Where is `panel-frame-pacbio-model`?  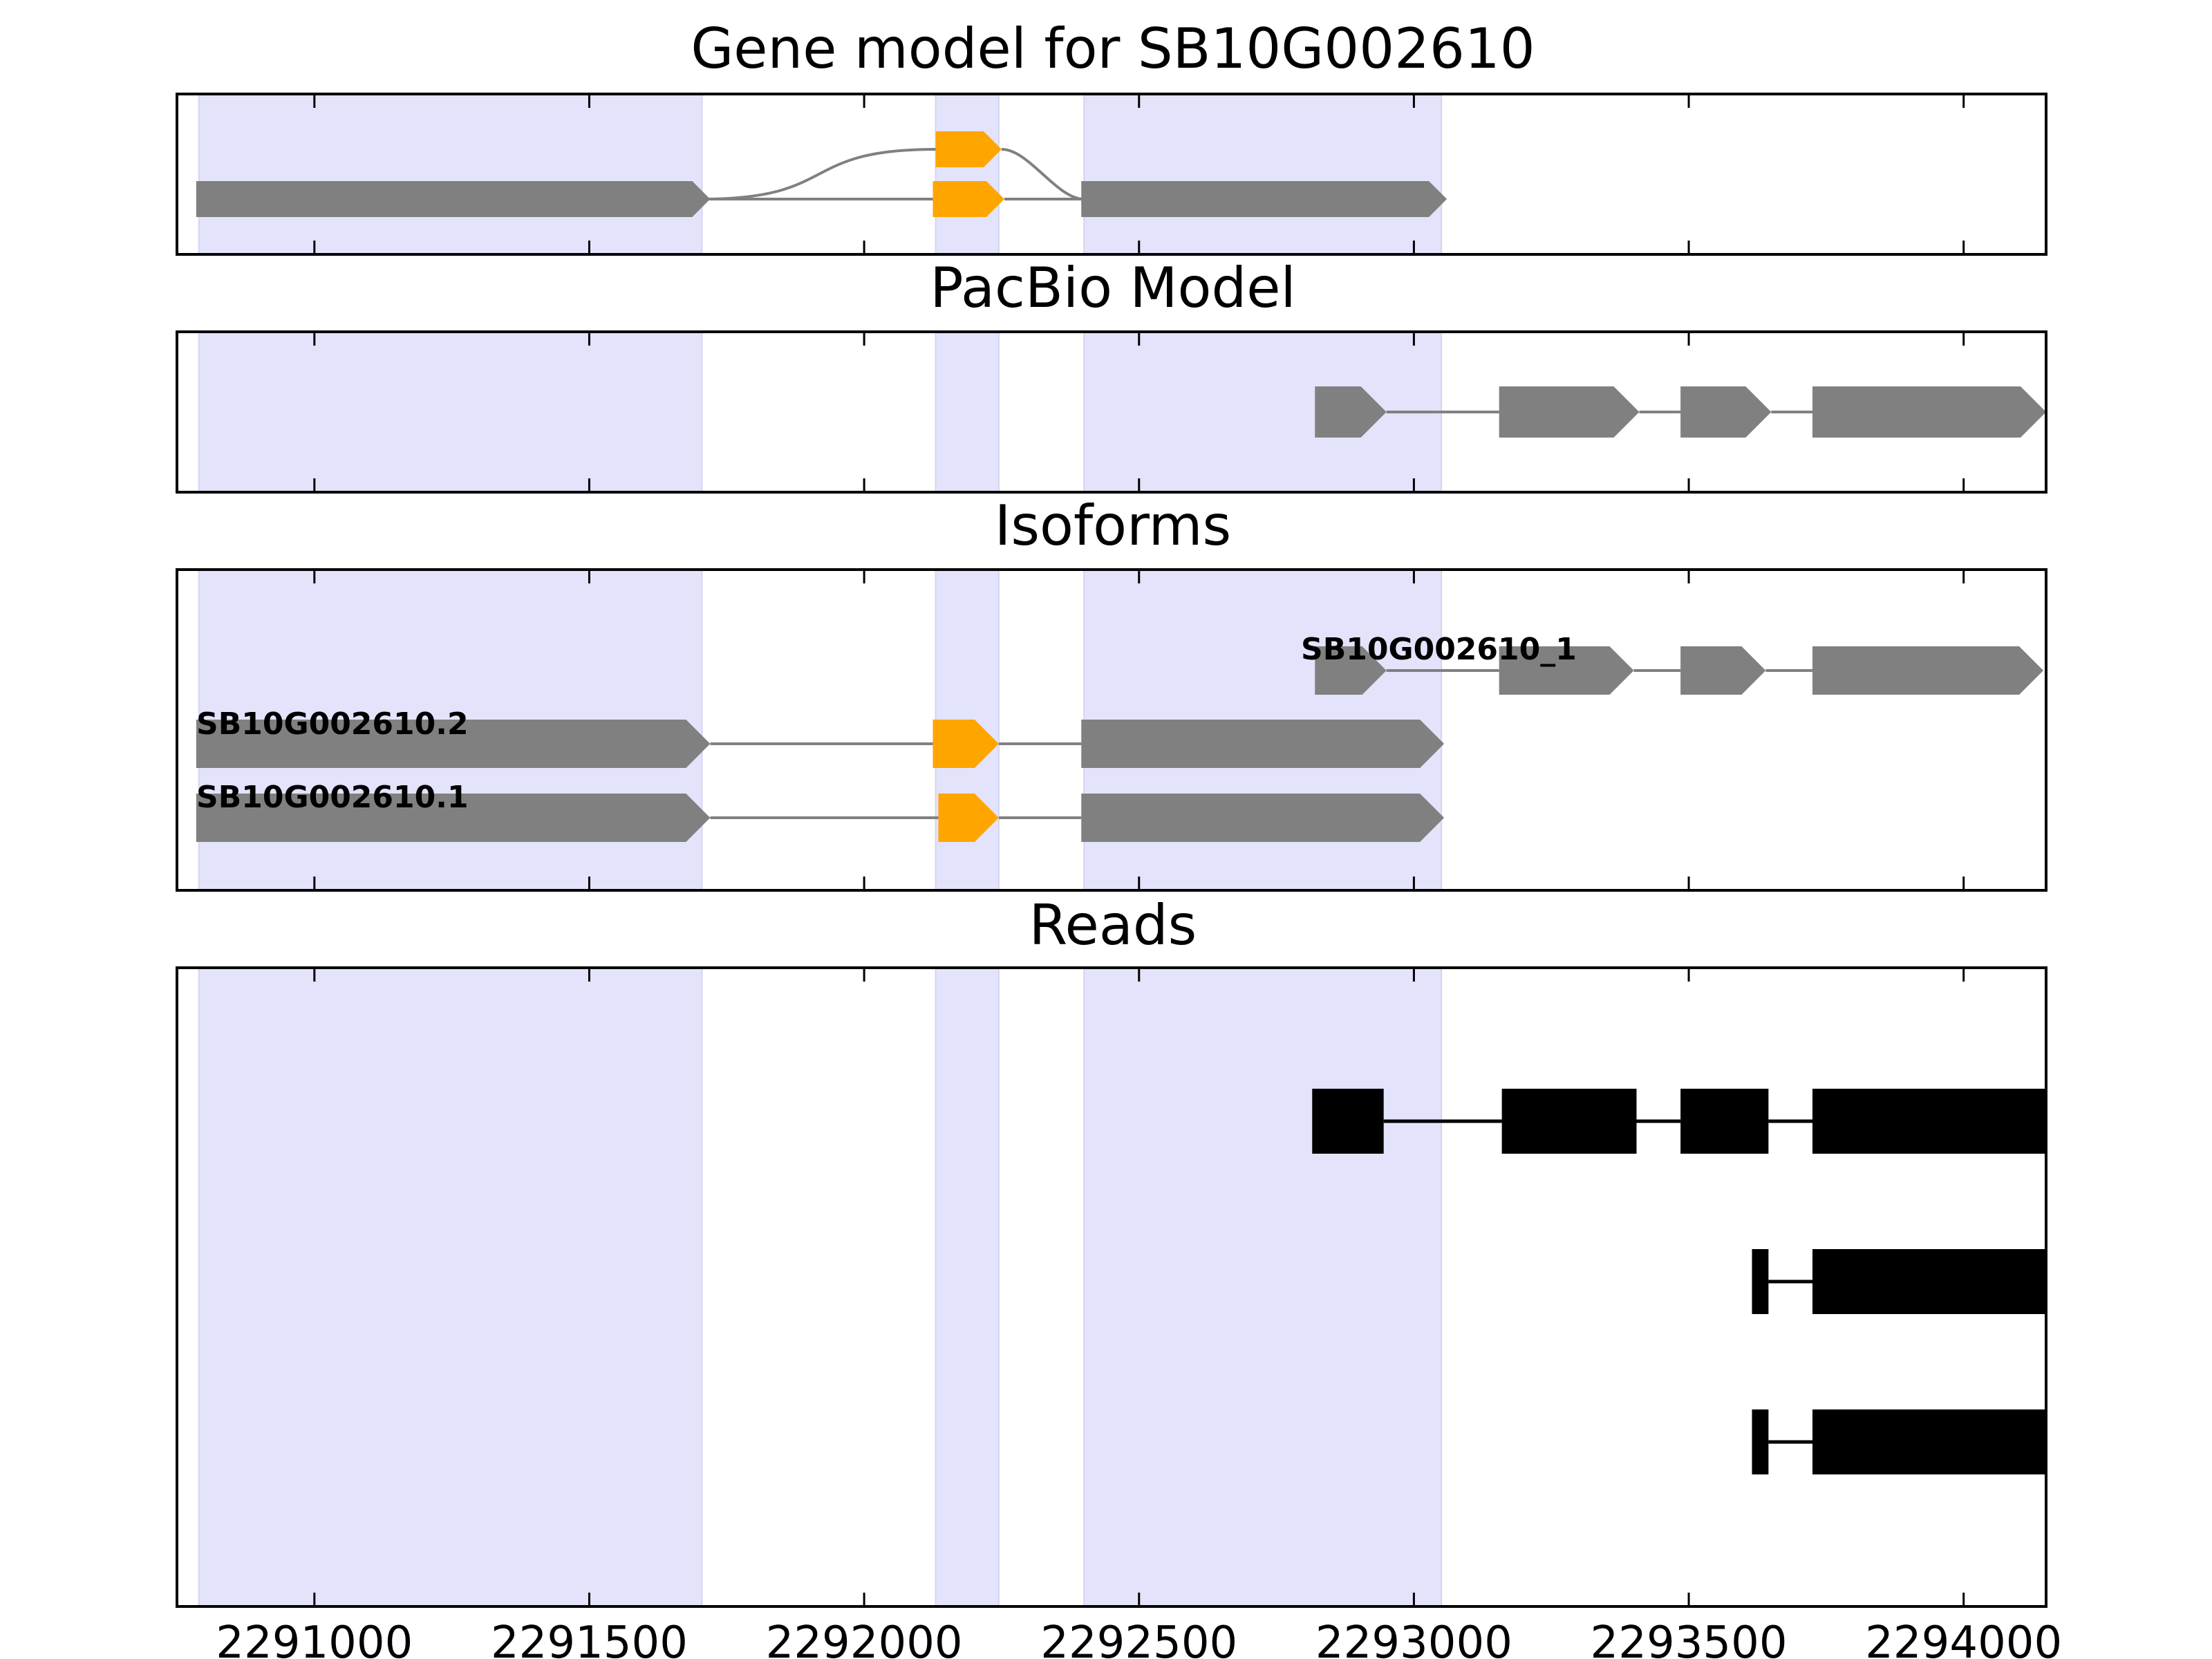 panel-frame-pacbio-model is located at coordinates (1111, 412).